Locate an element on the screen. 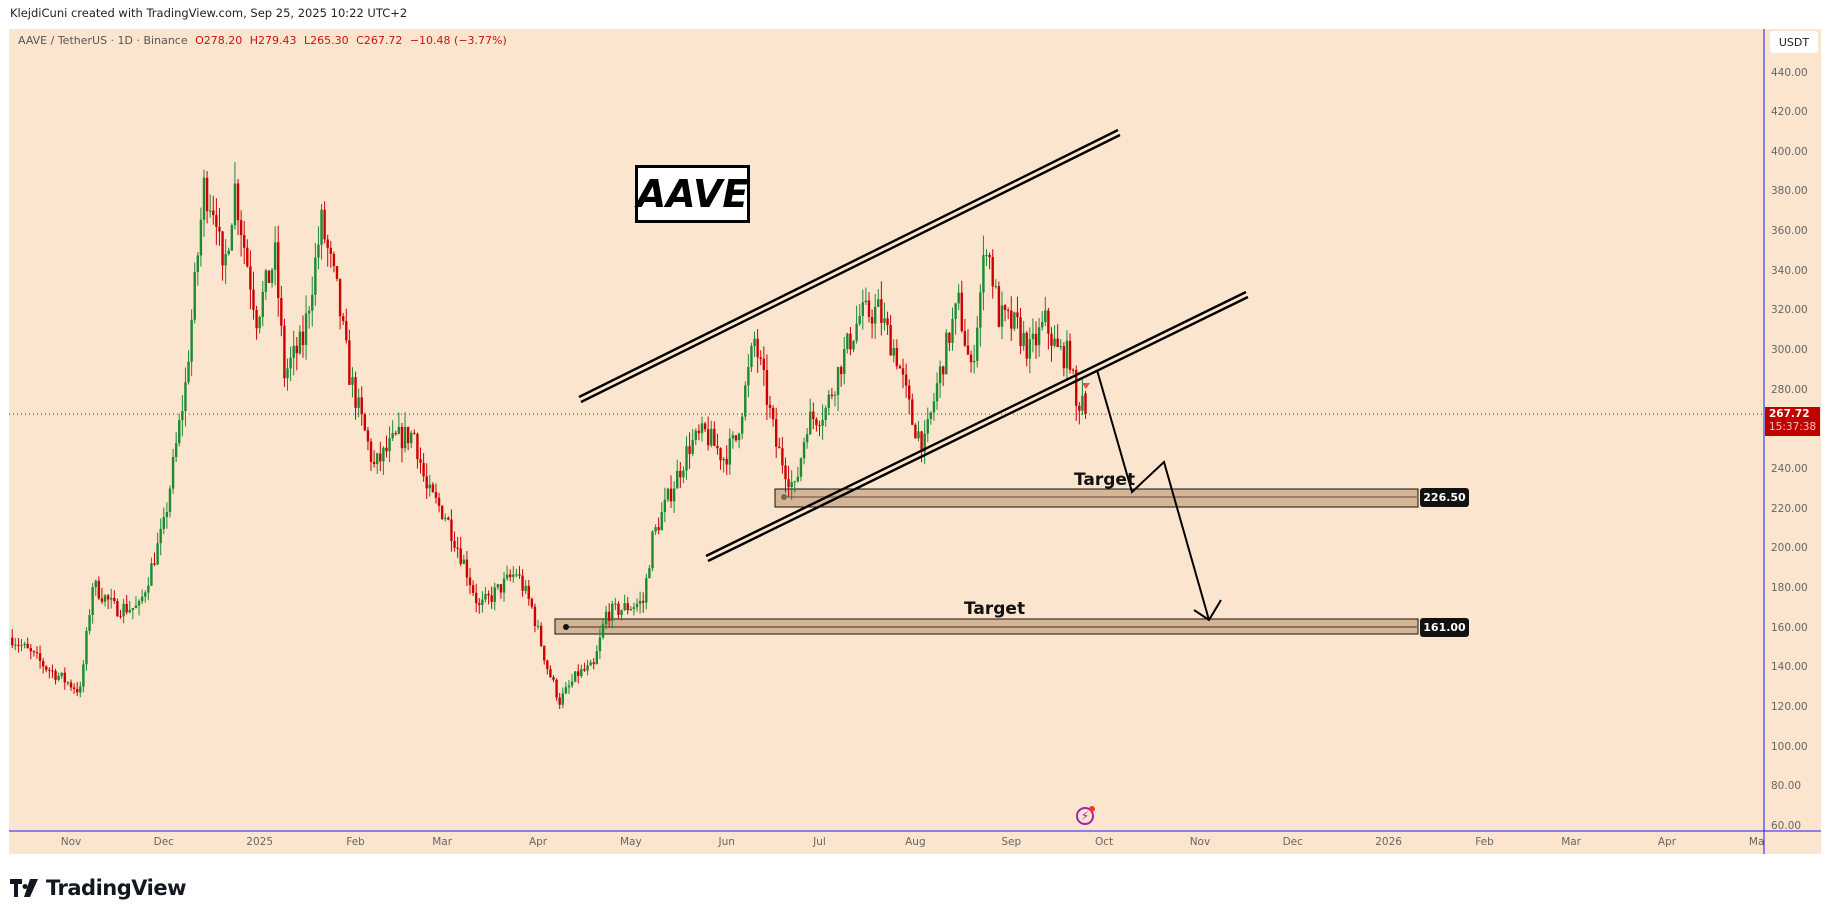 The image size is (1835, 917). lightning-event-icon: ⚡ is located at coordinates (1085, 815).